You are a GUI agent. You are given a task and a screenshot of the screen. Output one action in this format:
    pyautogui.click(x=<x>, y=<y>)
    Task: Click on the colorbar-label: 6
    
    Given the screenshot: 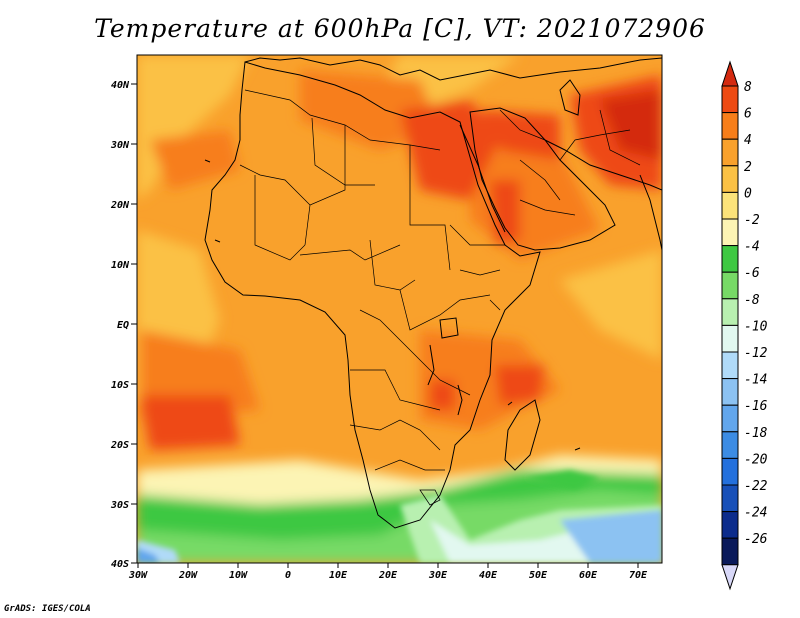 What is the action you would take?
    pyautogui.click(x=748, y=114)
    